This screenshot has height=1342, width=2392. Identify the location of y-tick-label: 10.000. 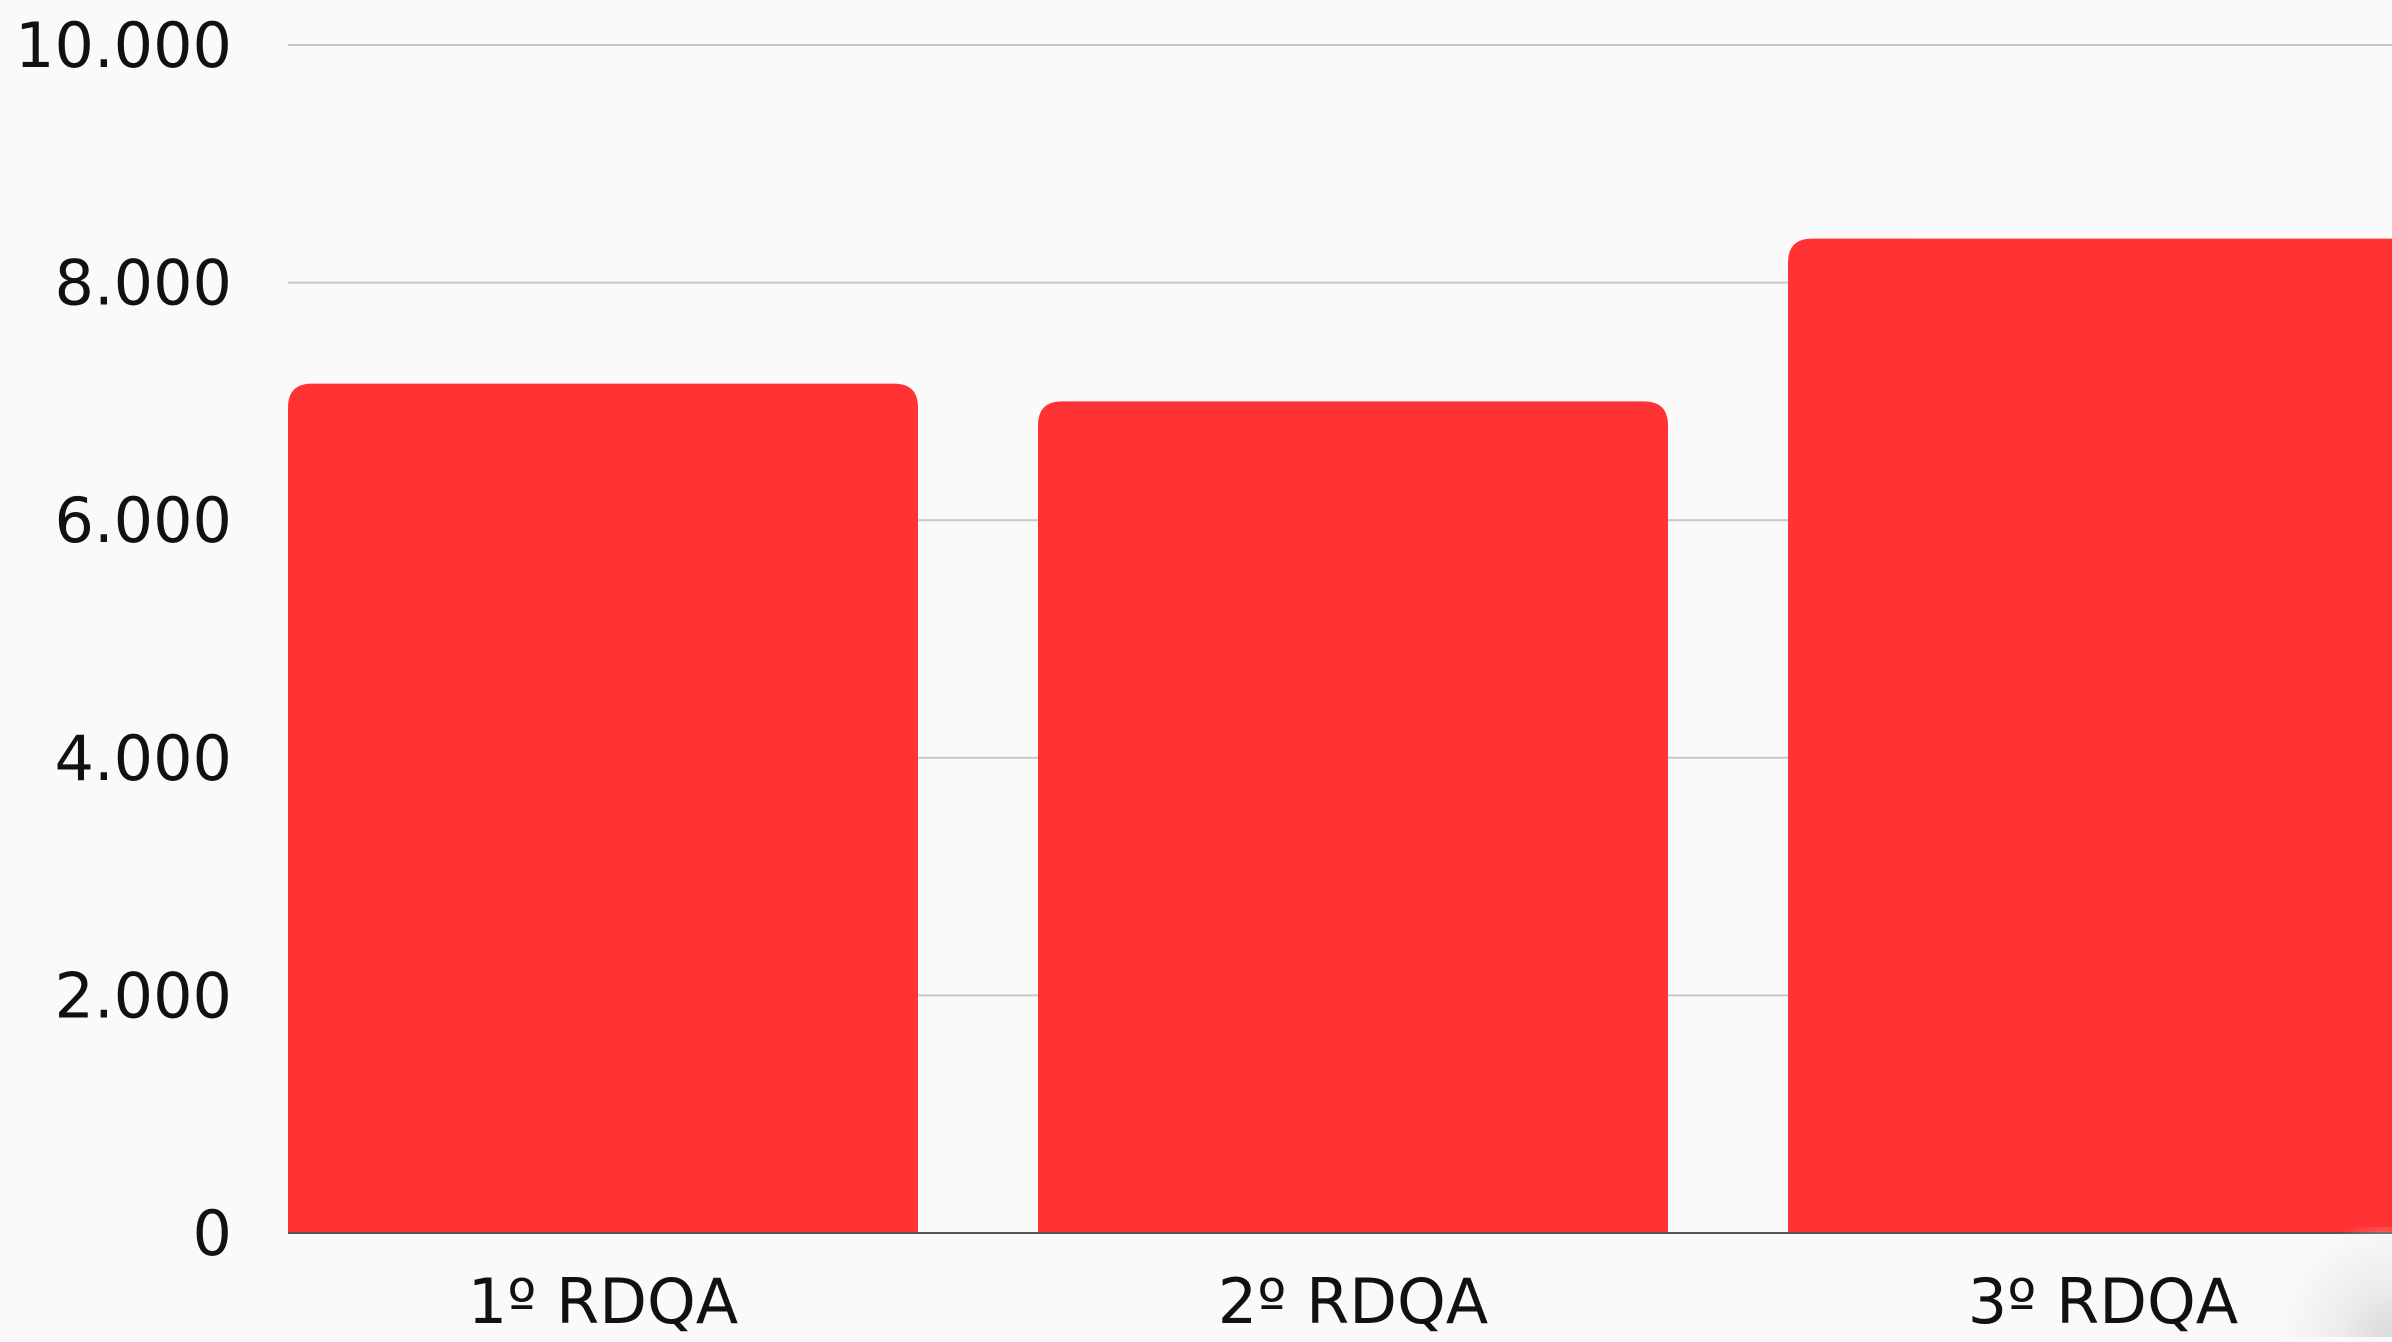
(123, 45).